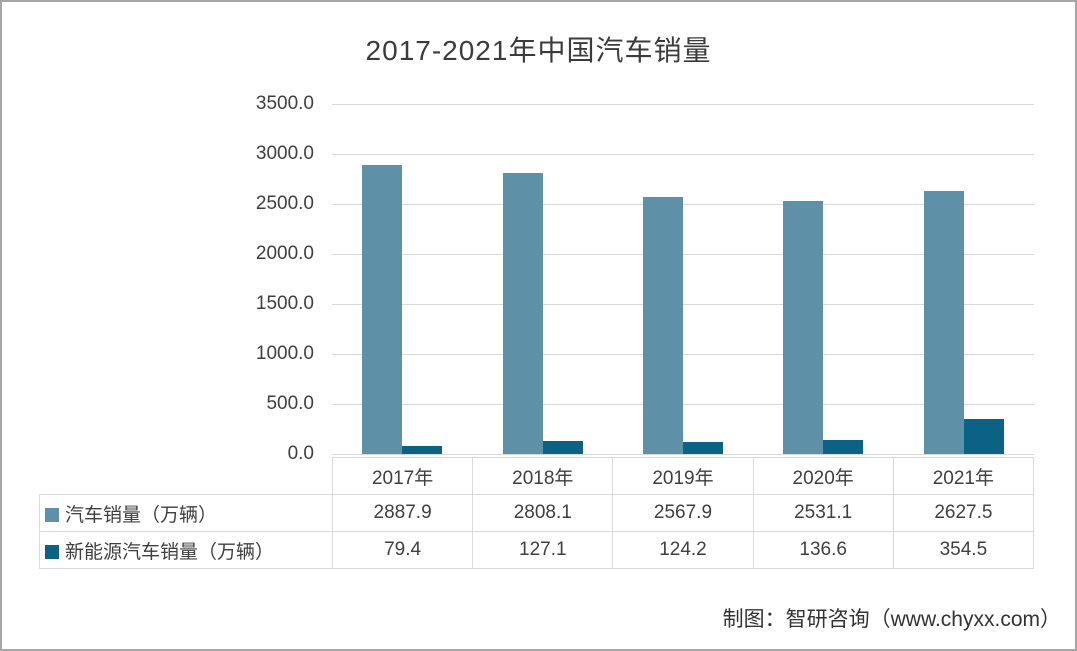 The image size is (1077, 651). Describe the element at coordinates (284, 353) in the screenshot. I see `y-axis-tick-label: 1000.0` at that location.